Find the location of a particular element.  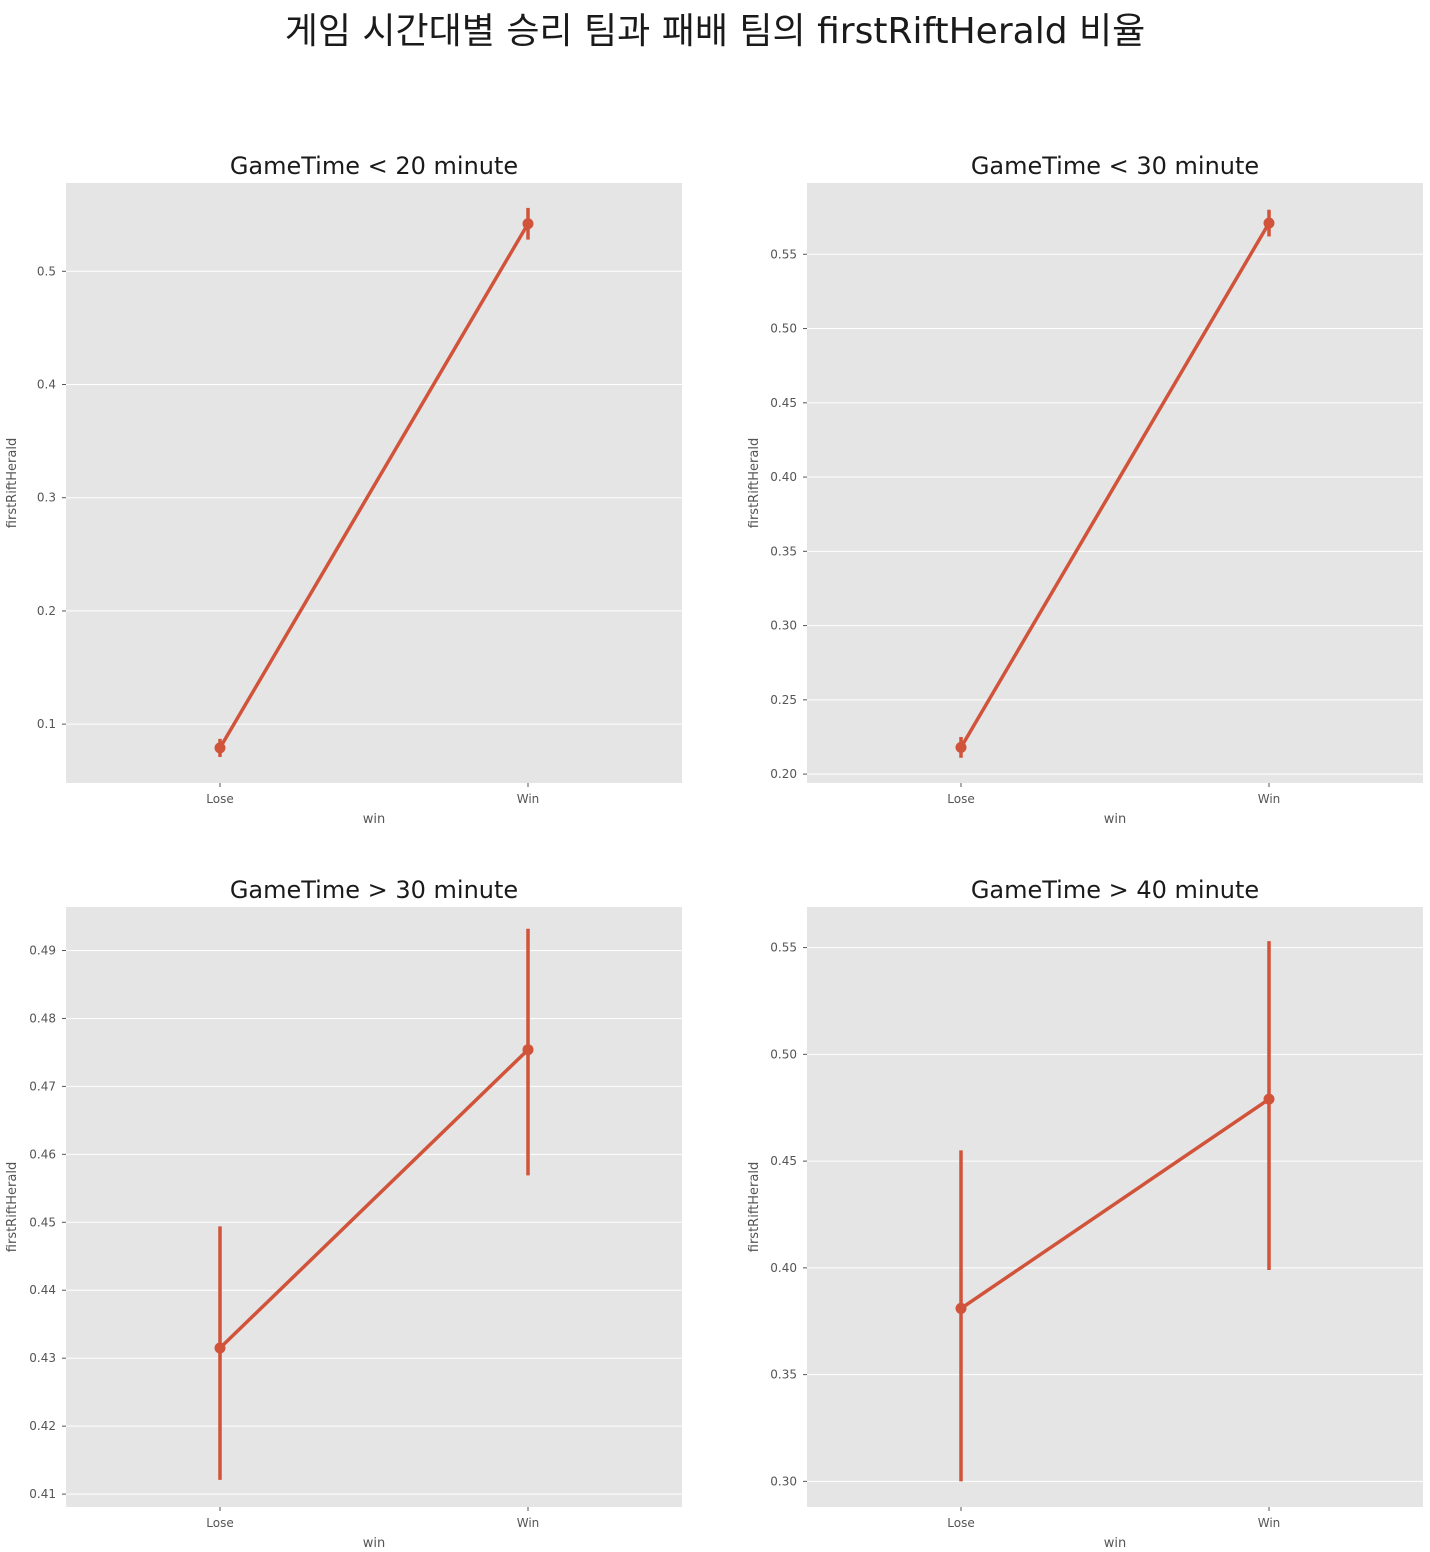

y-tick-label: 0.20 is located at coordinates (783, 774).